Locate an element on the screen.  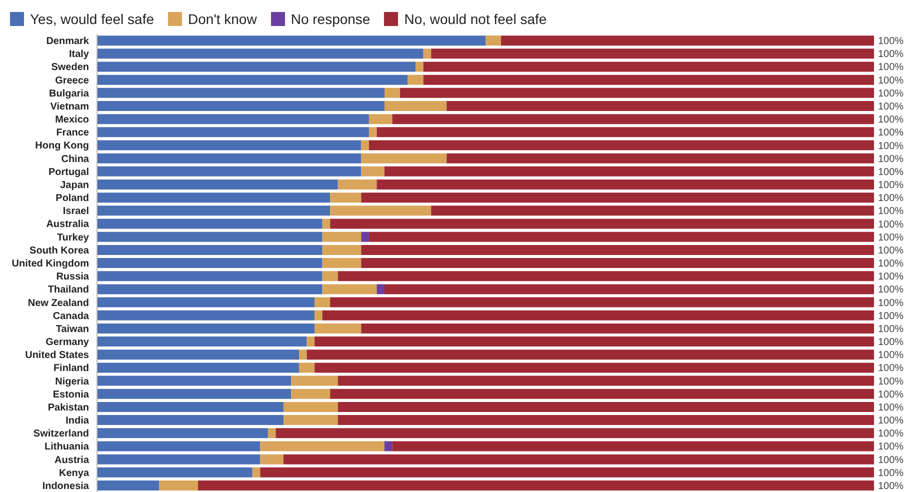
y-tick-label: South Korea is located at coordinates (60, 250).